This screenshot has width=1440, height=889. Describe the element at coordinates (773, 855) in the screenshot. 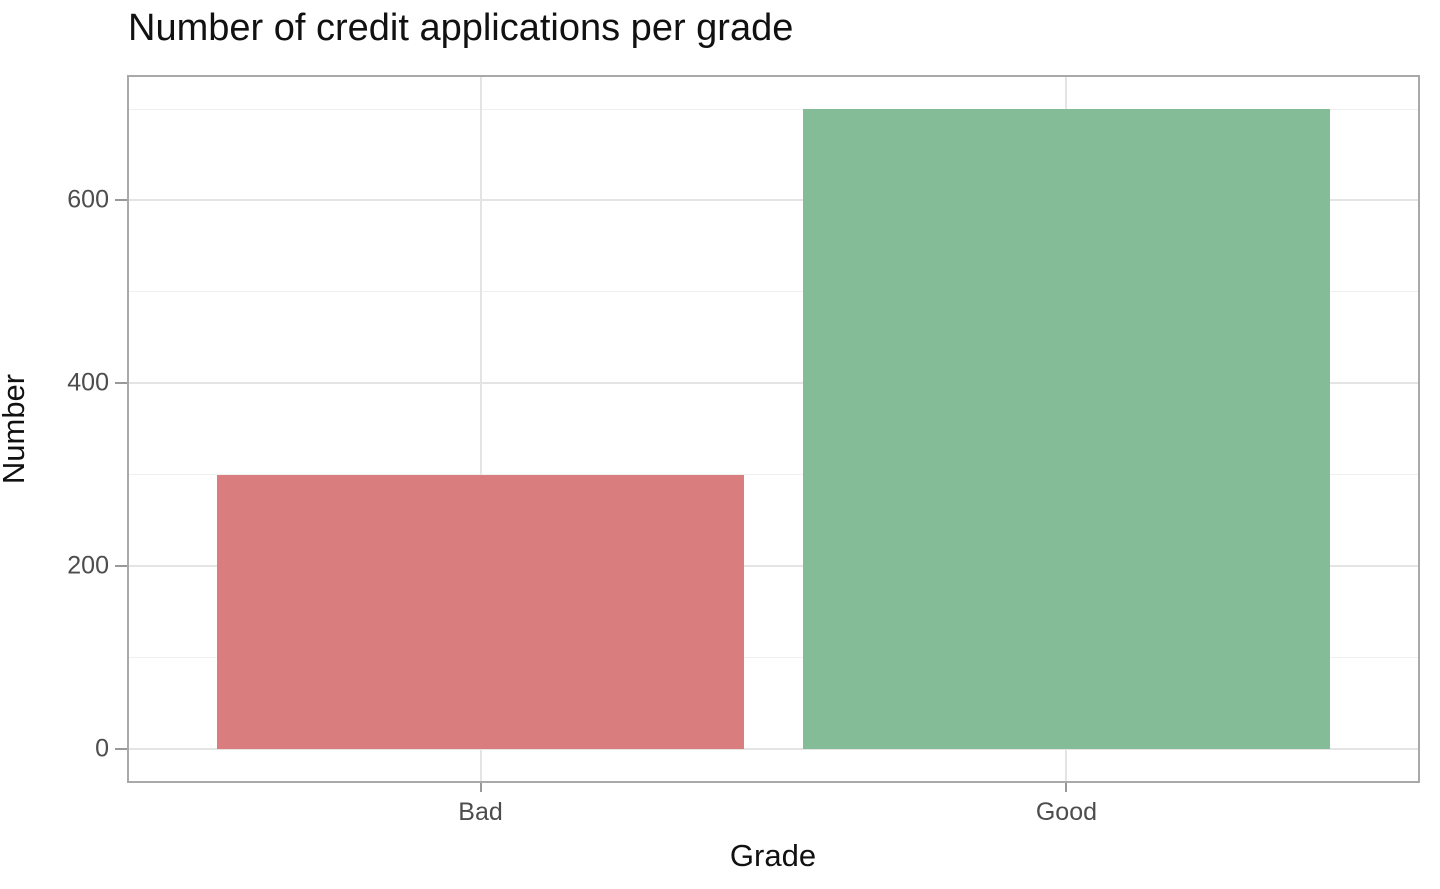

I see `x-axis-title: Grade` at that location.